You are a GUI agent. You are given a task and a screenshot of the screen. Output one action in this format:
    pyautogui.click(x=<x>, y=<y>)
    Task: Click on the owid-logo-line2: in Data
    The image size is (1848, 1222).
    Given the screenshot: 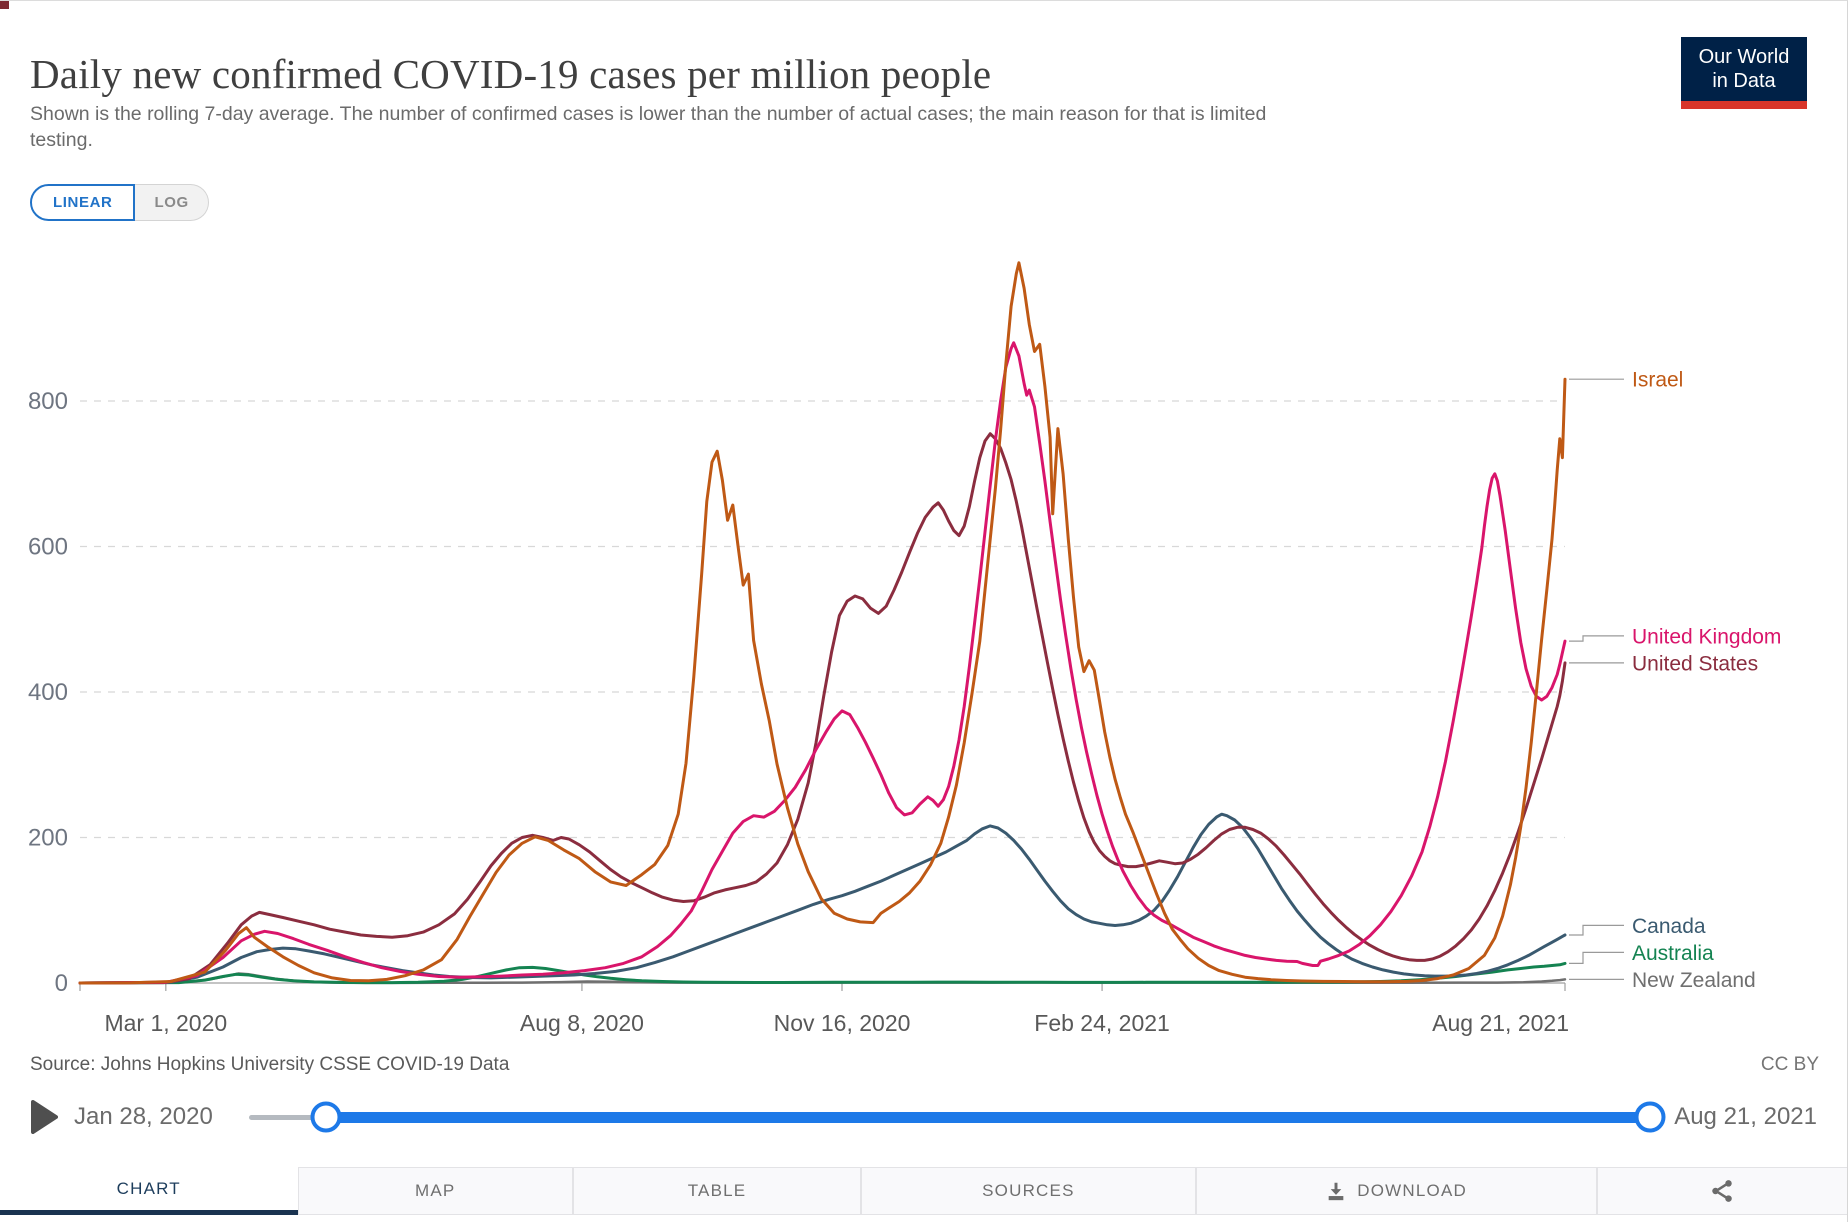 What is the action you would take?
    pyautogui.click(x=1744, y=81)
    